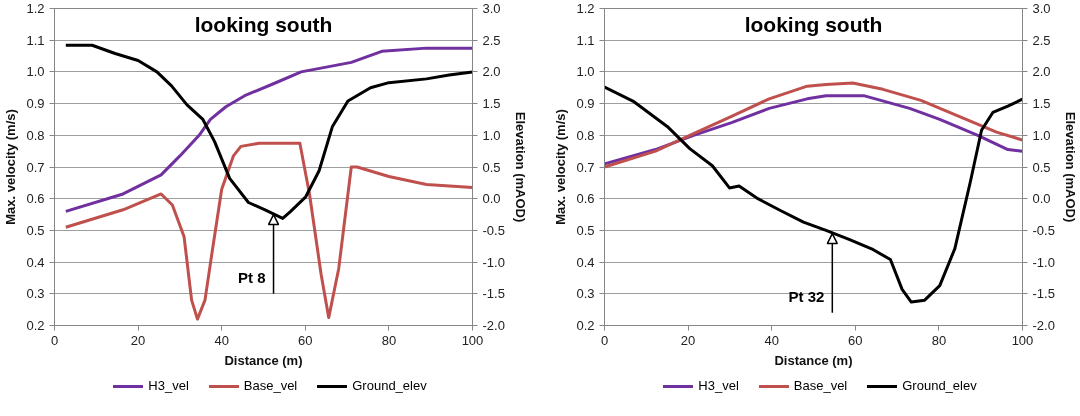 This screenshot has width=1080, height=416. I want to click on line-series, so click(813, 125).